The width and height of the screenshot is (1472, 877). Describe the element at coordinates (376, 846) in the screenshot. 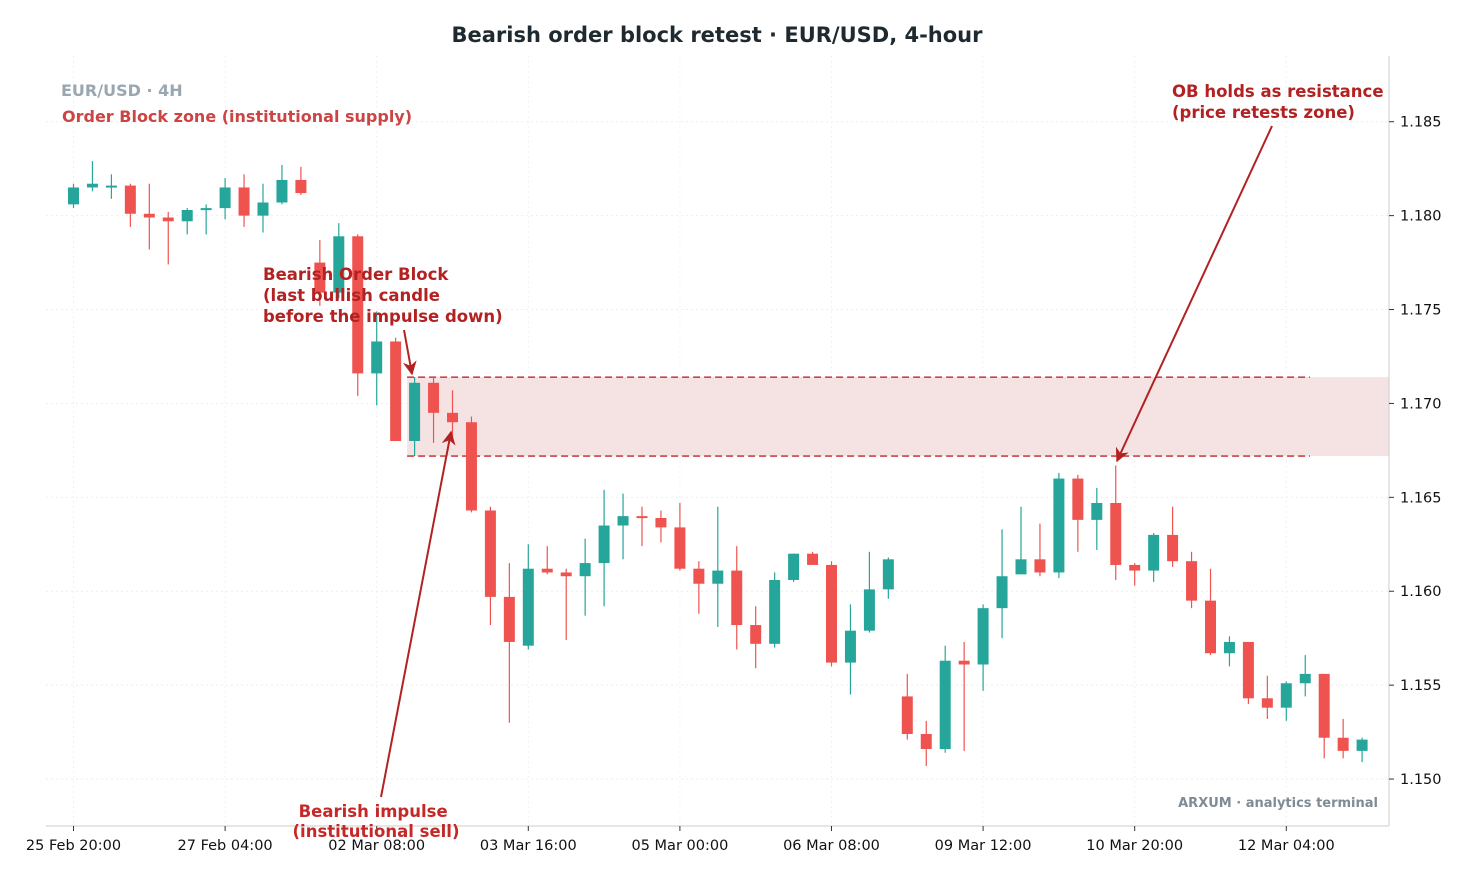

I see `x-tick-label-2: 02 Mar 08:00` at that location.